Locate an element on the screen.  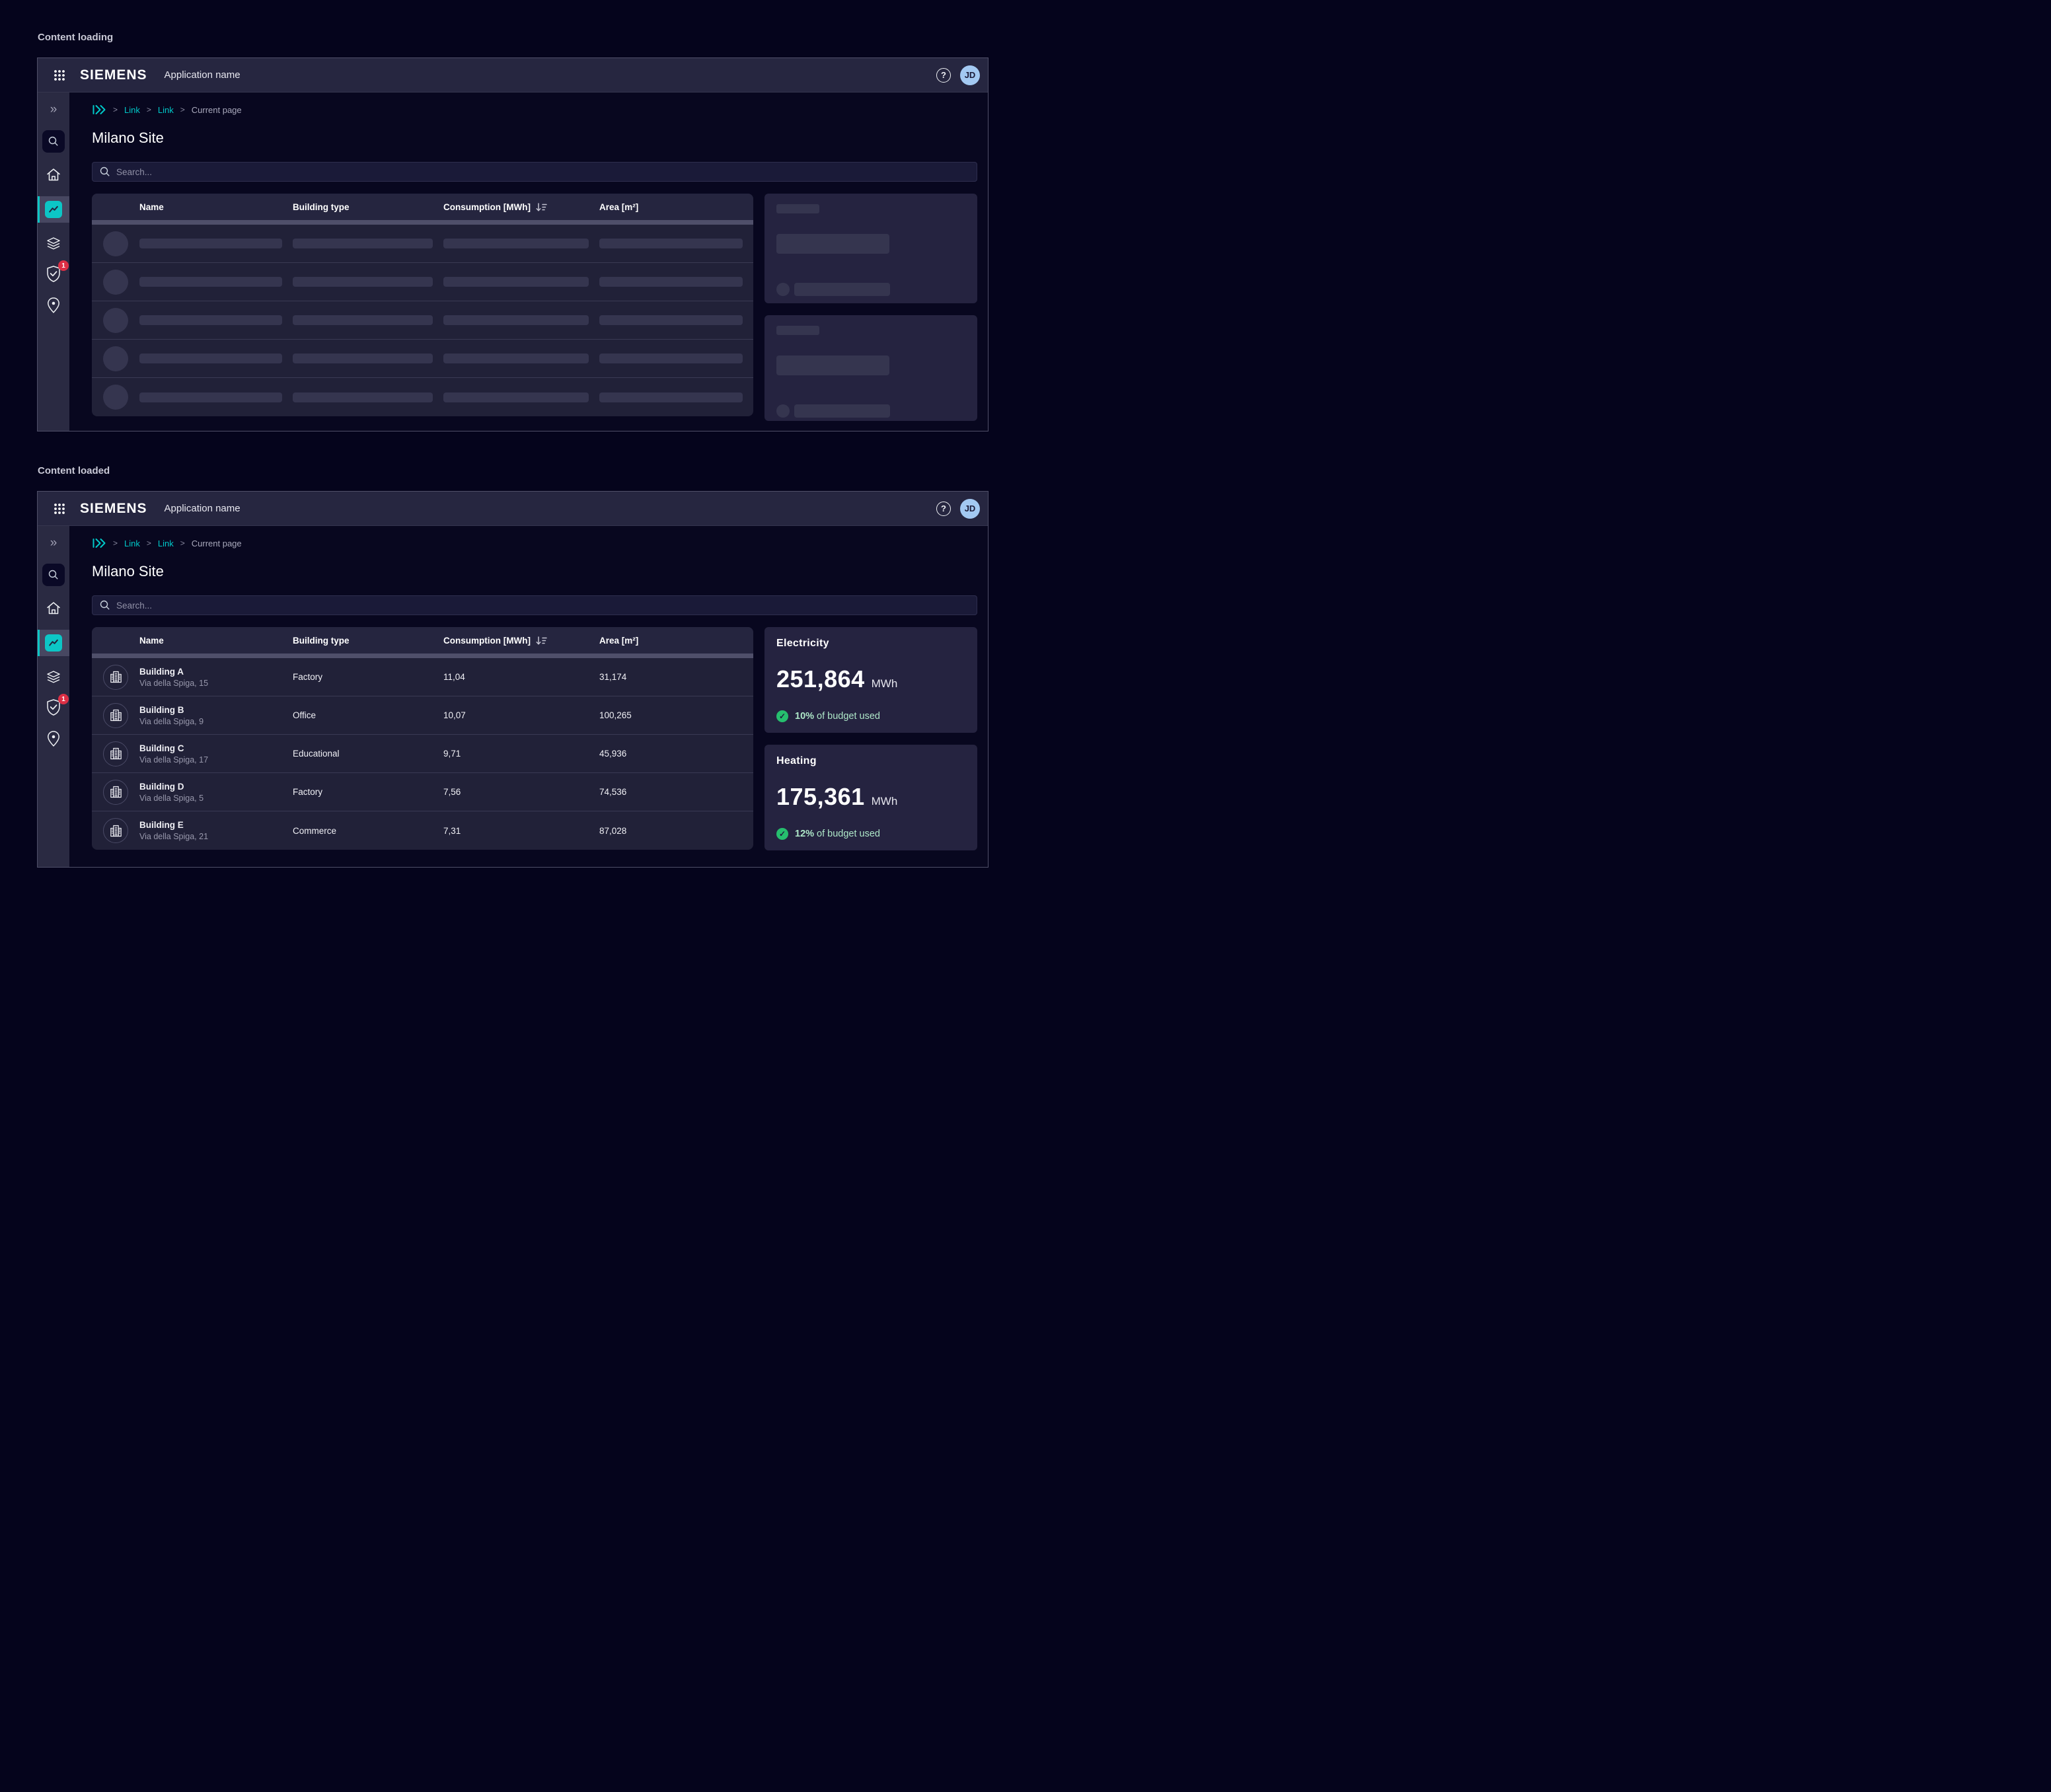
kpi-card-skeleton is located at coordinates (870, 368).